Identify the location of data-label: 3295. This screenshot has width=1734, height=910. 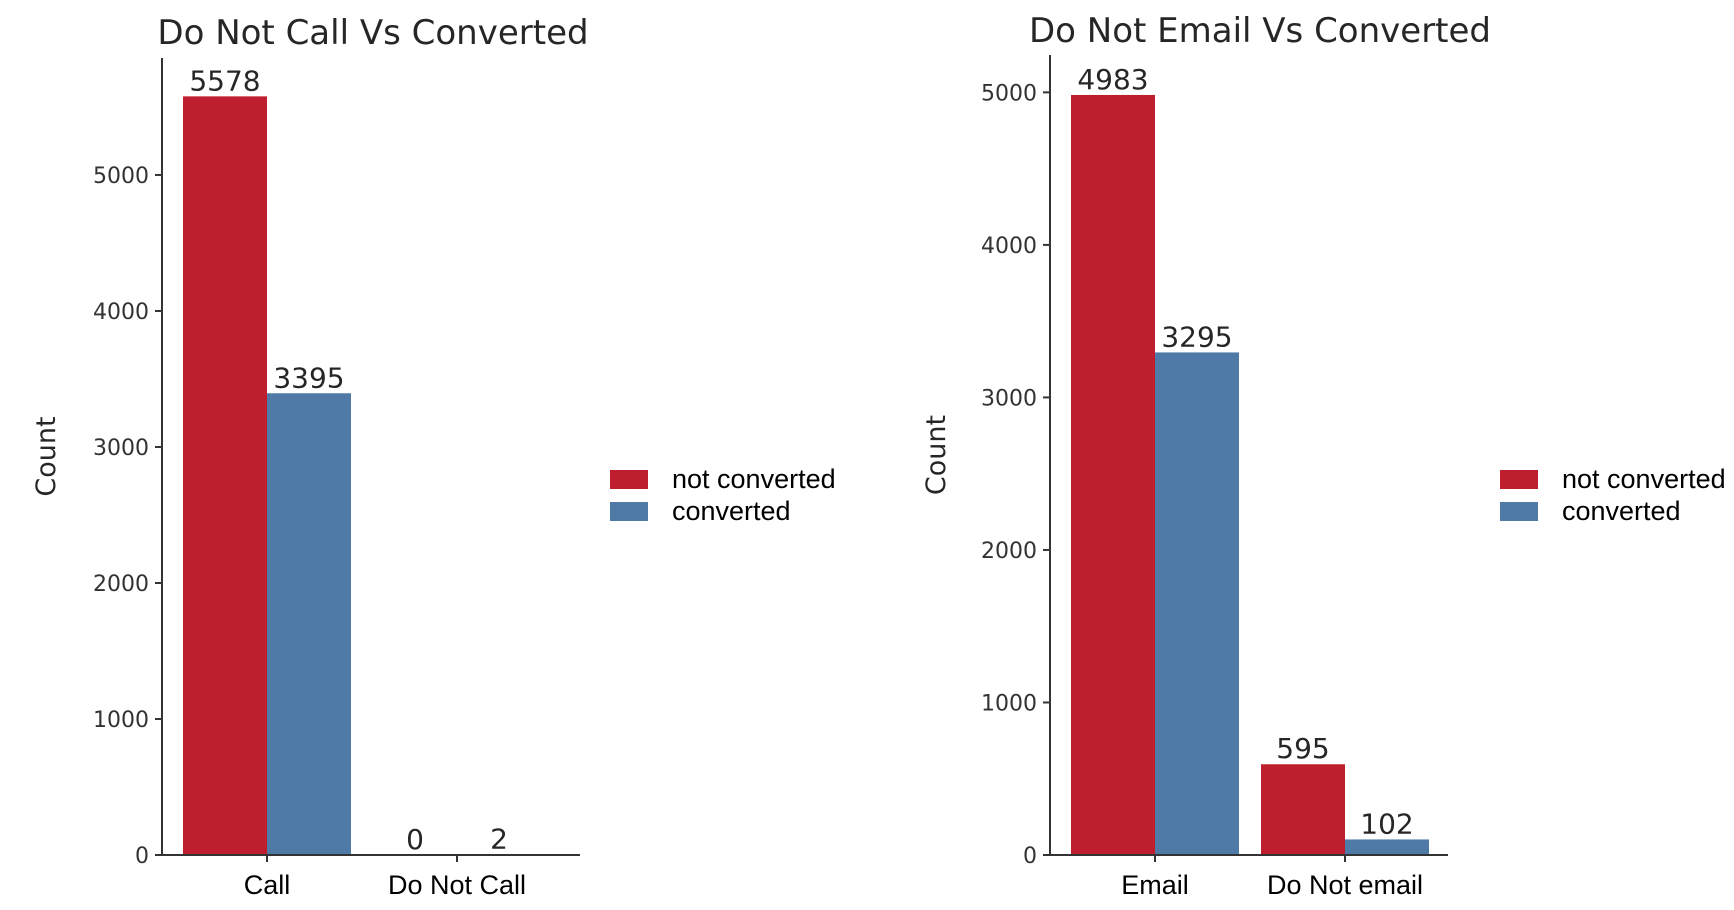
(1196, 336).